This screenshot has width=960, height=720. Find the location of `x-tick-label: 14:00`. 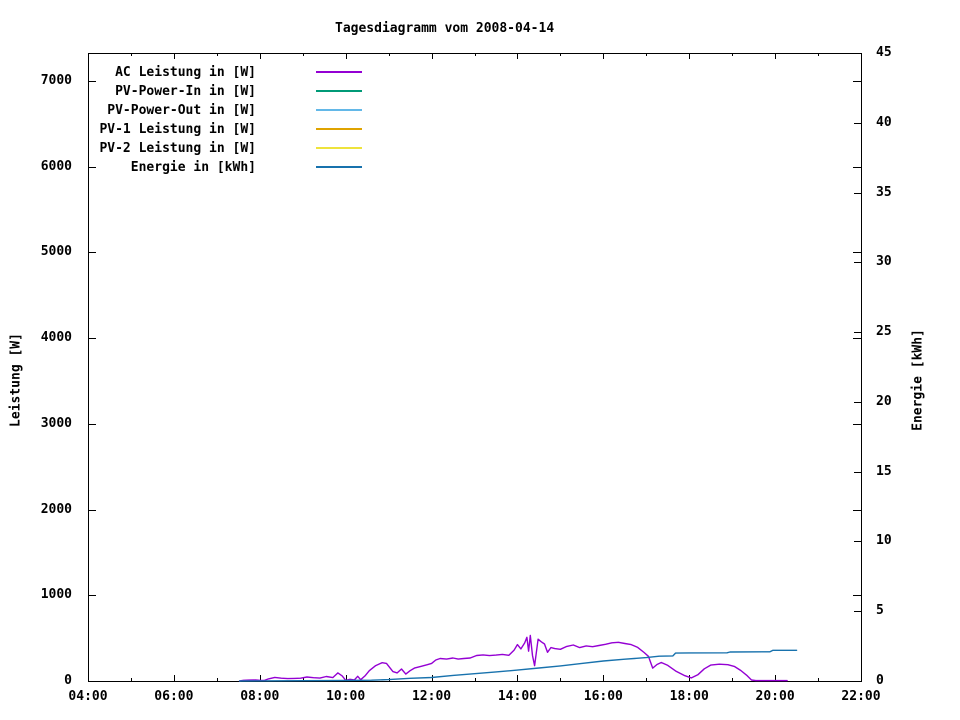

x-tick-label: 14:00 is located at coordinates (517, 696).